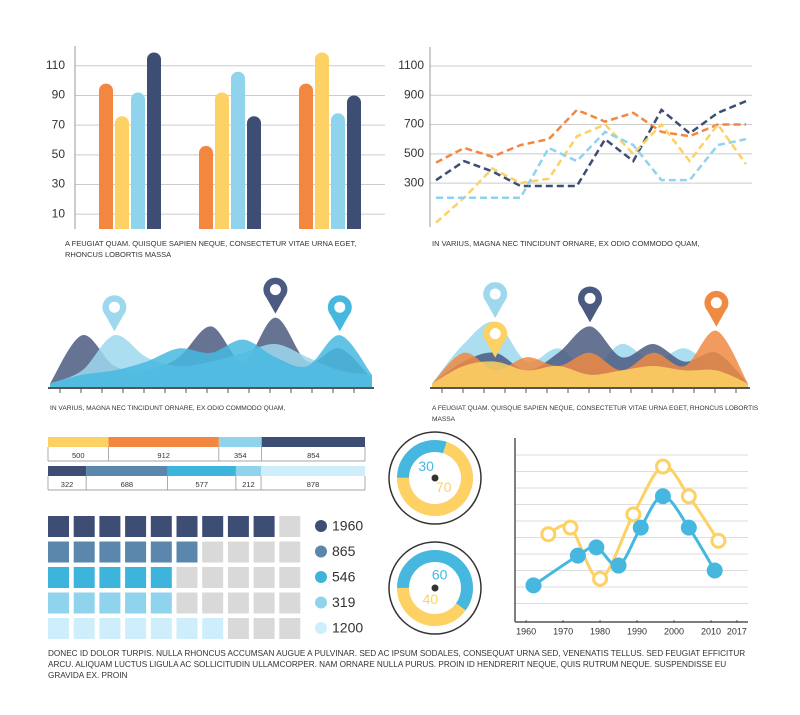 This screenshot has width=800, height=715. I want to click on x-tick-label: 1990, so click(637, 631).